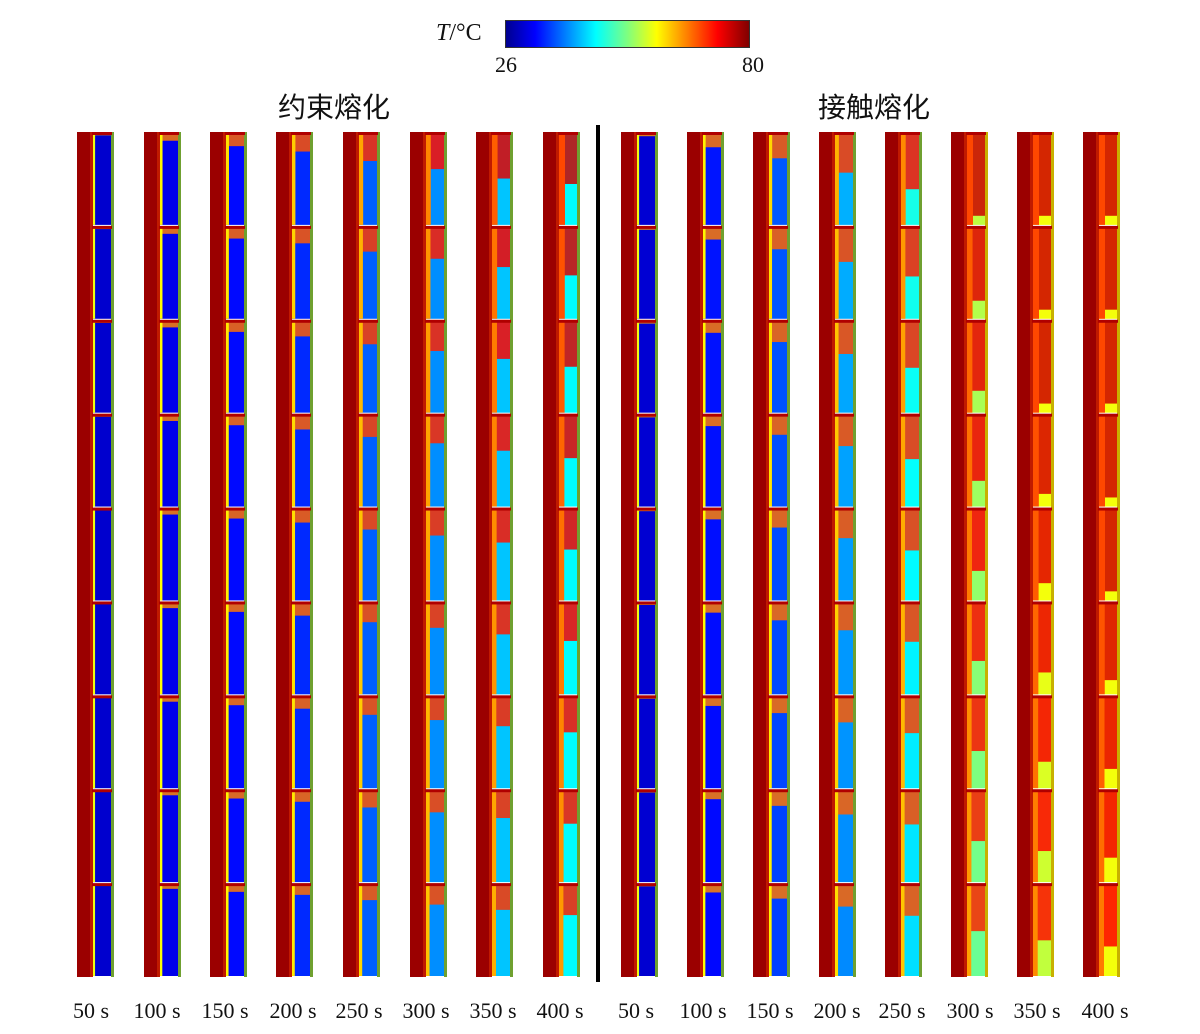 The image size is (1200, 1034). Describe the element at coordinates (426, 1010) in the screenshot. I see `time-label: 300 s` at that location.